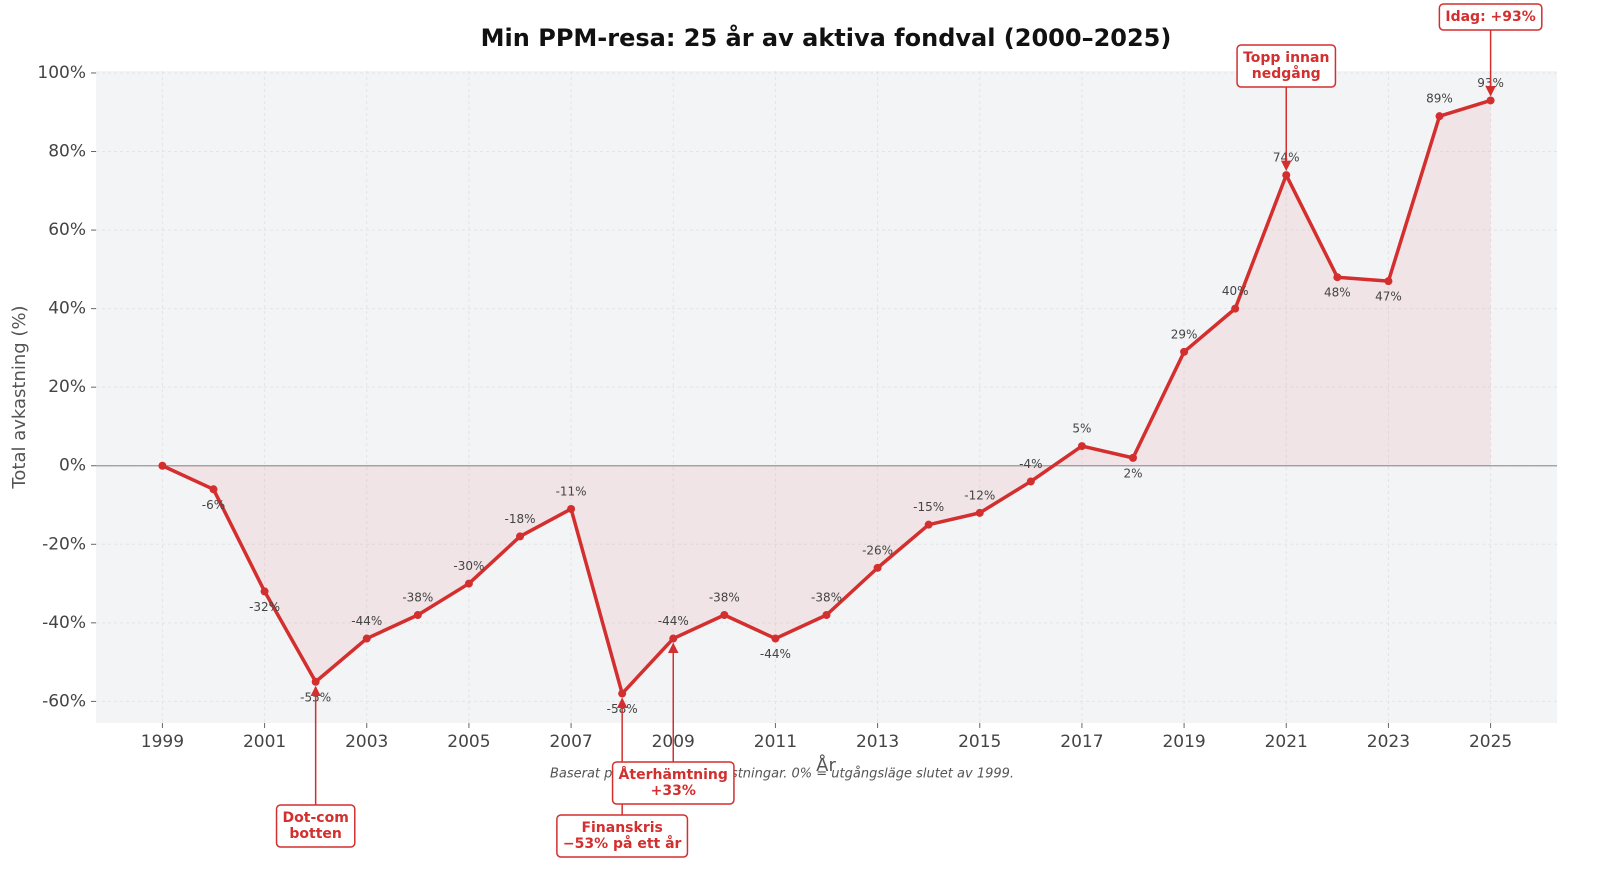 This screenshot has height=883, width=1600. I want to click on x-tick-label: 2001, so click(264, 742).